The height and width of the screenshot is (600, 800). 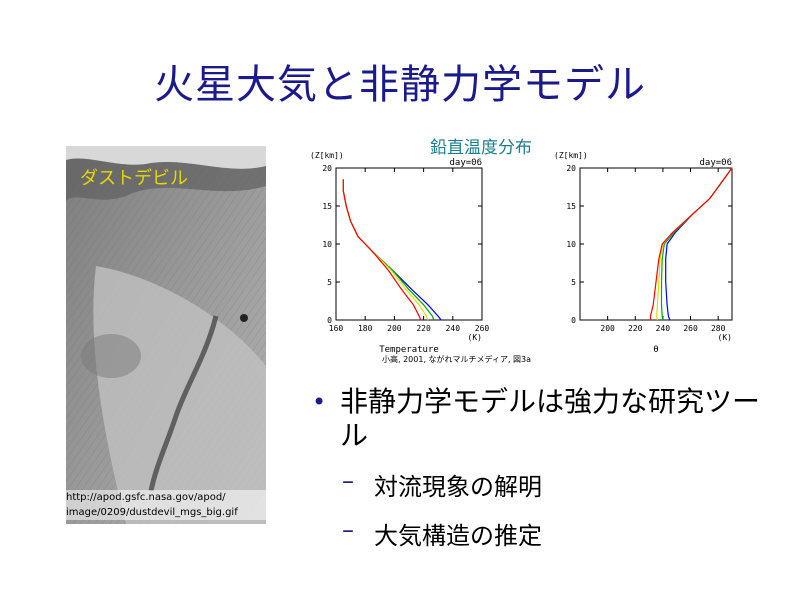 I want to click on x-axis-label: θ, so click(x=655, y=350).